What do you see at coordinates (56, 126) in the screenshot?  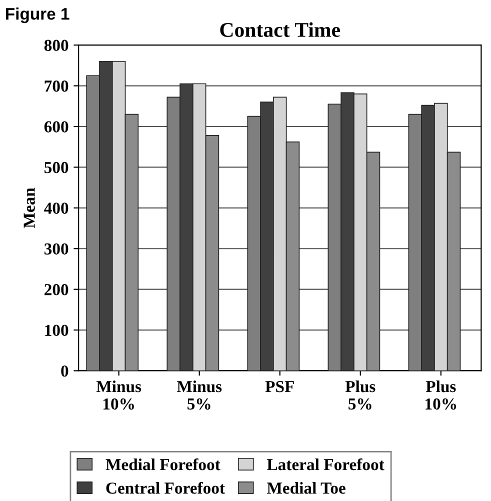 I see `y-tick-label: 600` at bounding box center [56, 126].